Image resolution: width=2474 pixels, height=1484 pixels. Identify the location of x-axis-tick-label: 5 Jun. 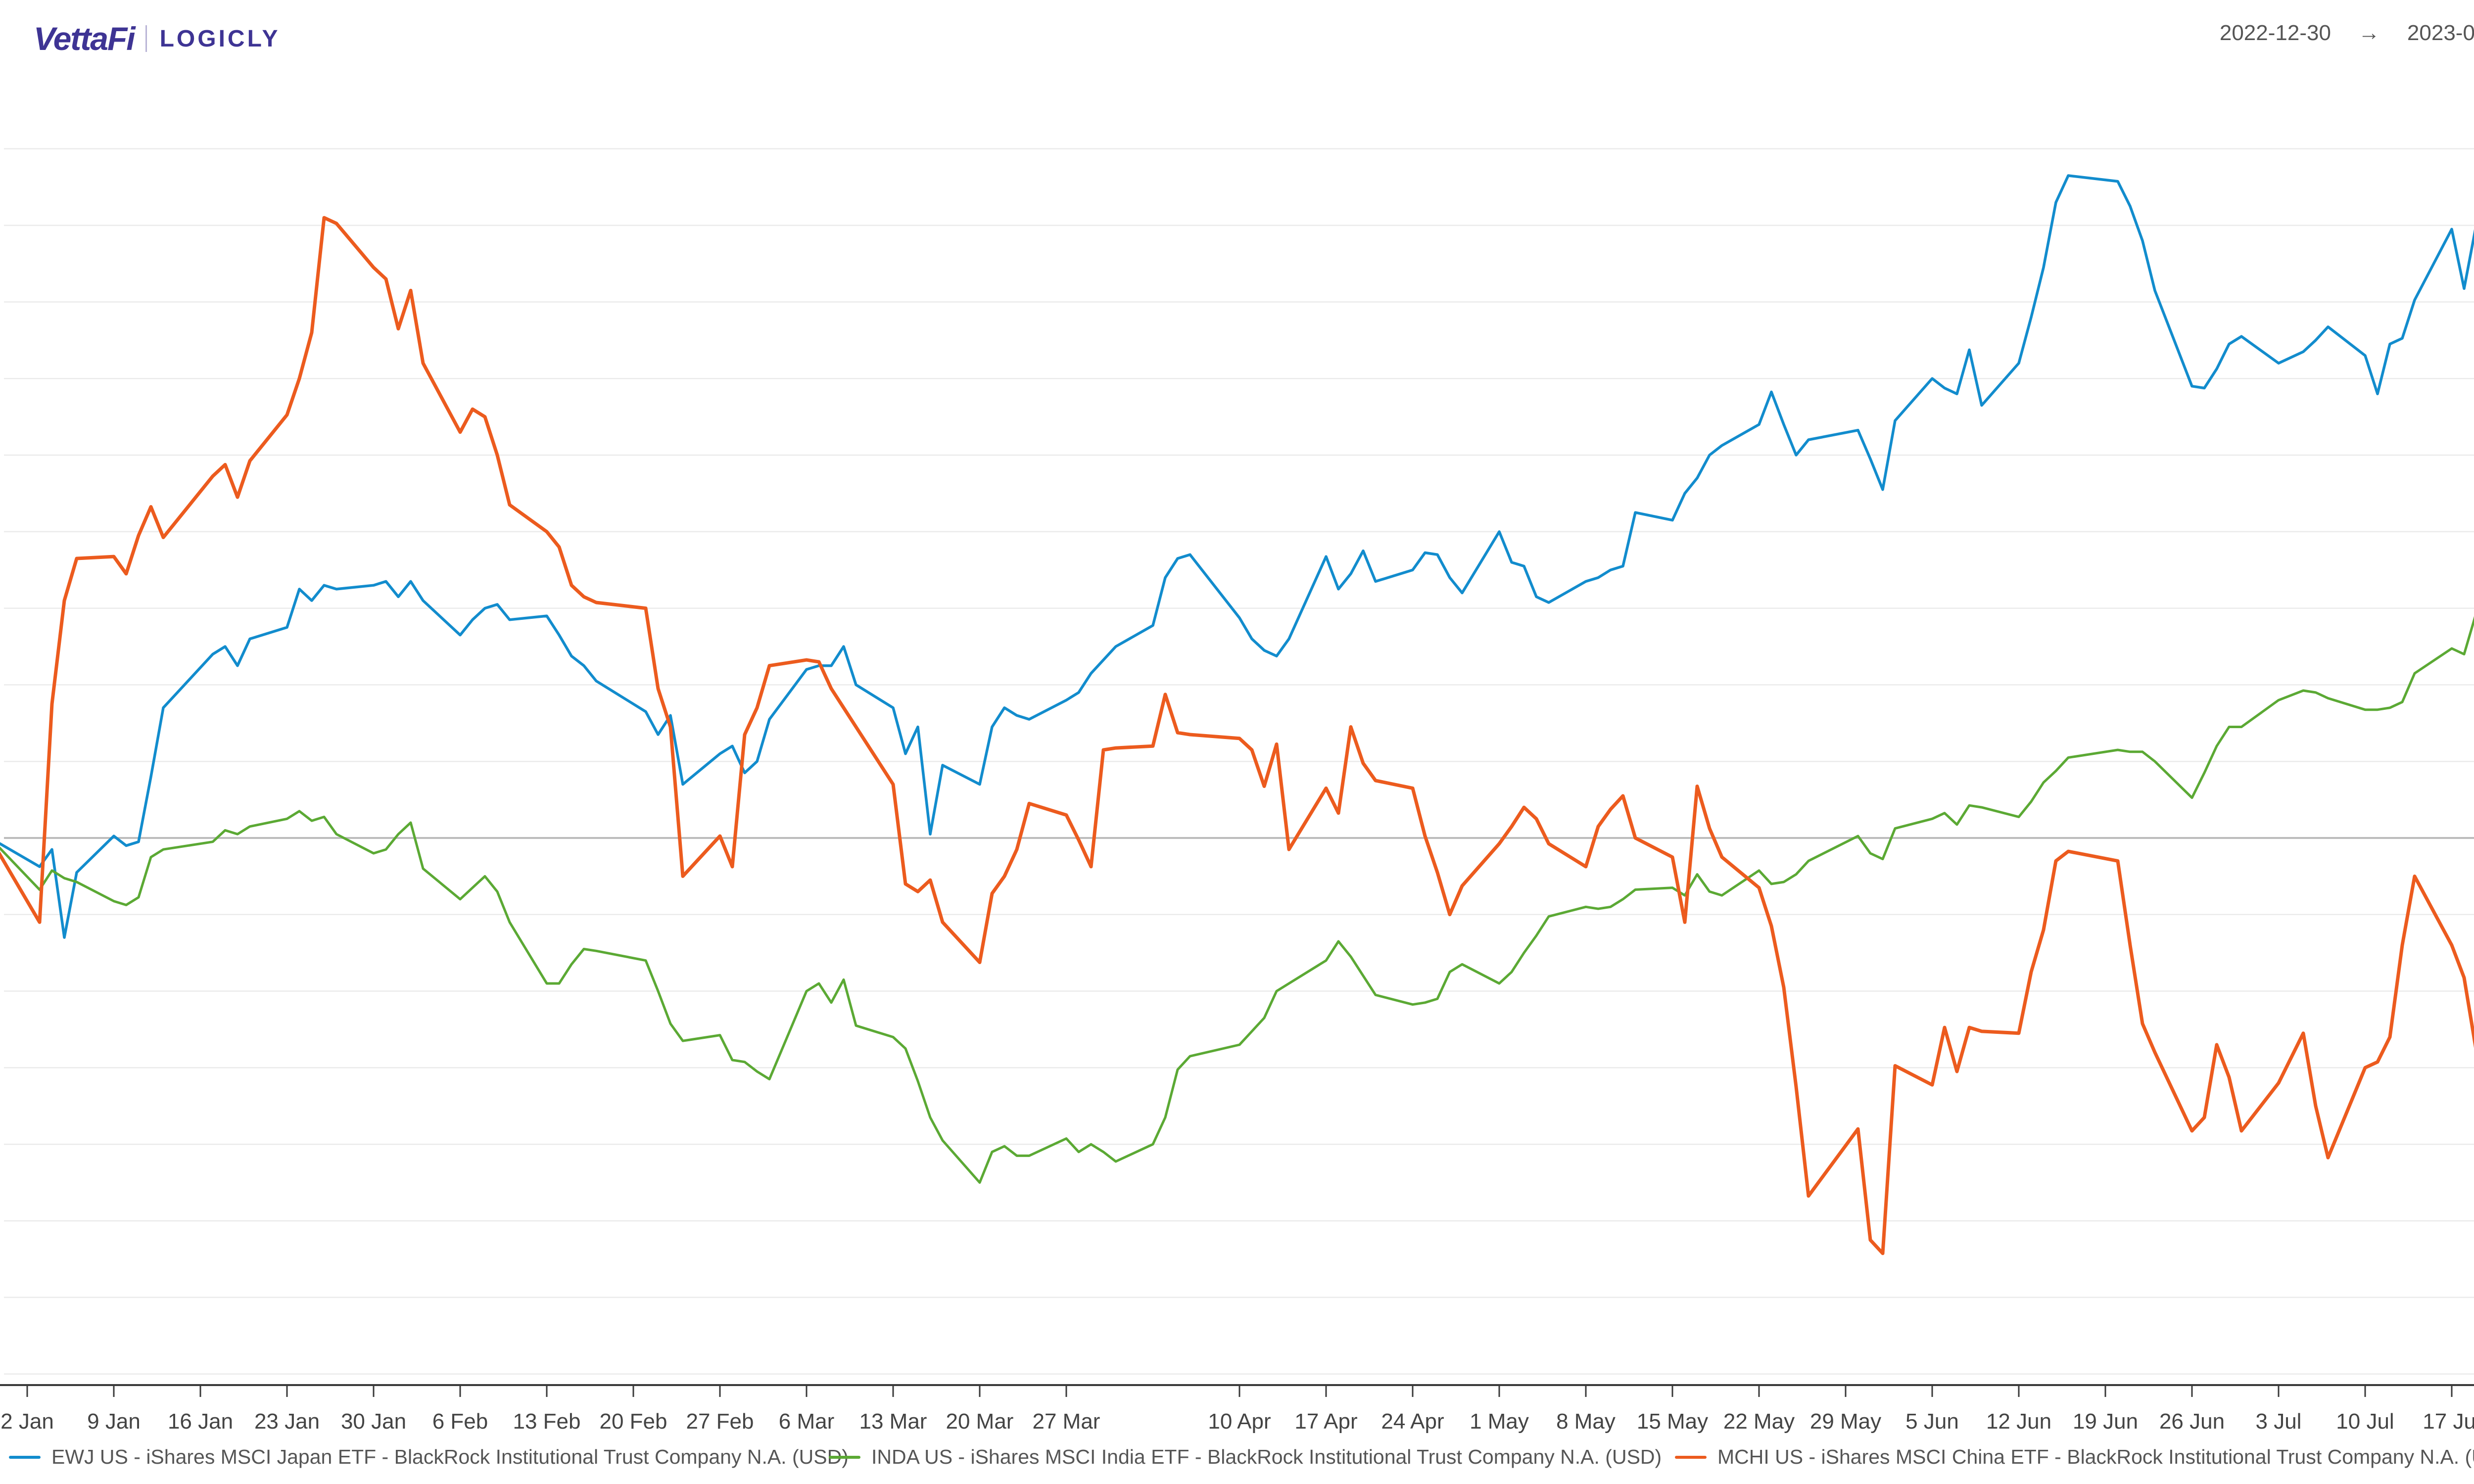
(1932, 1421).